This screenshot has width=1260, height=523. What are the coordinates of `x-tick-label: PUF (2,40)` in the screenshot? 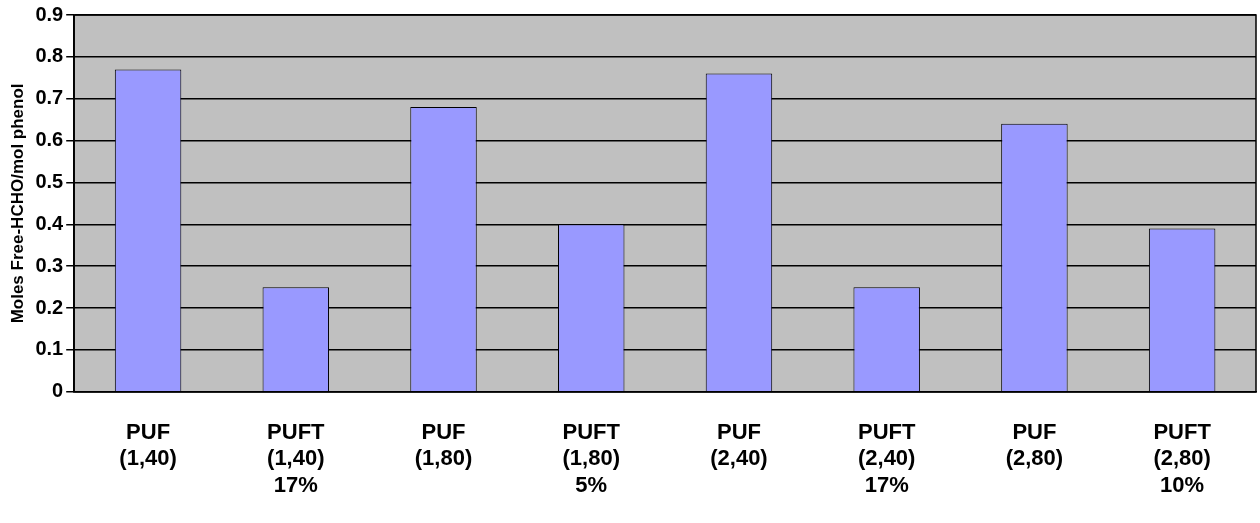 It's located at (739, 445).